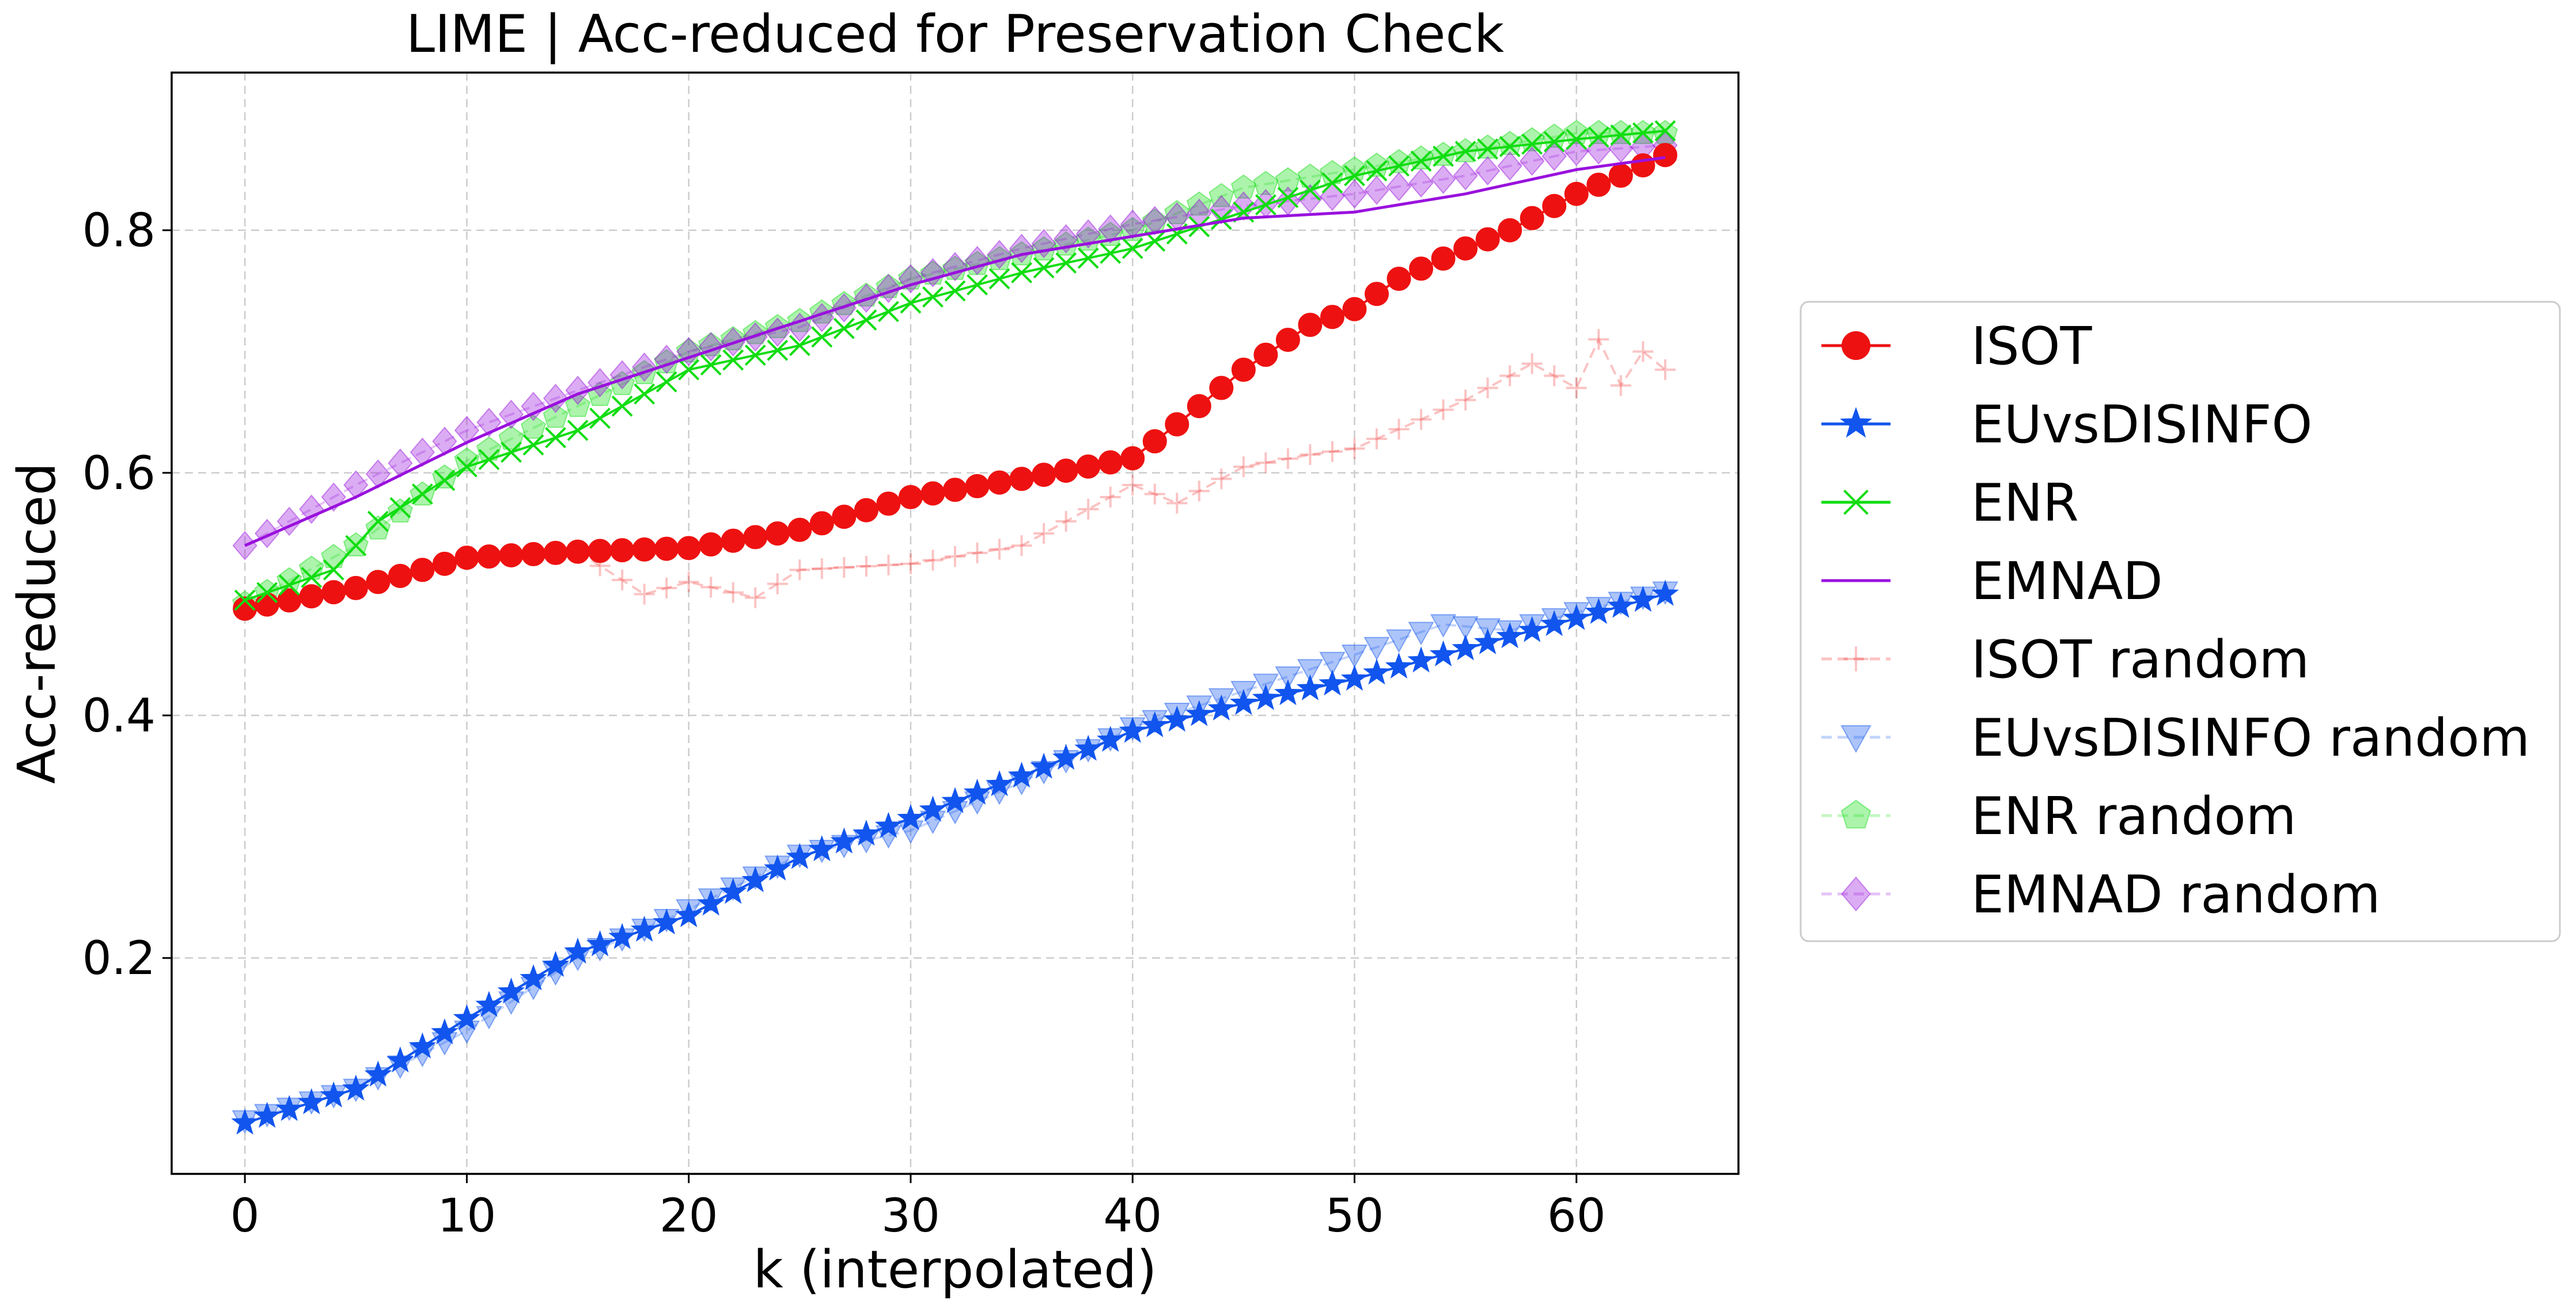  What do you see at coordinates (2025, 503) in the screenshot?
I see `legend-label-enr: ENR` at bounding box center [2025, 503].